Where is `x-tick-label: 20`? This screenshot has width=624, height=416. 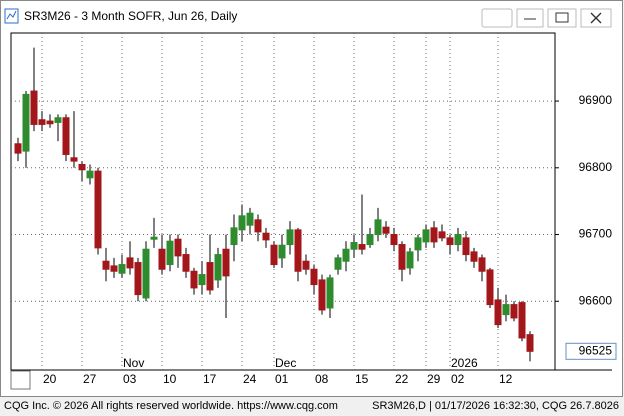
x-tick-label: 20 is located at coordinates (50, 379).